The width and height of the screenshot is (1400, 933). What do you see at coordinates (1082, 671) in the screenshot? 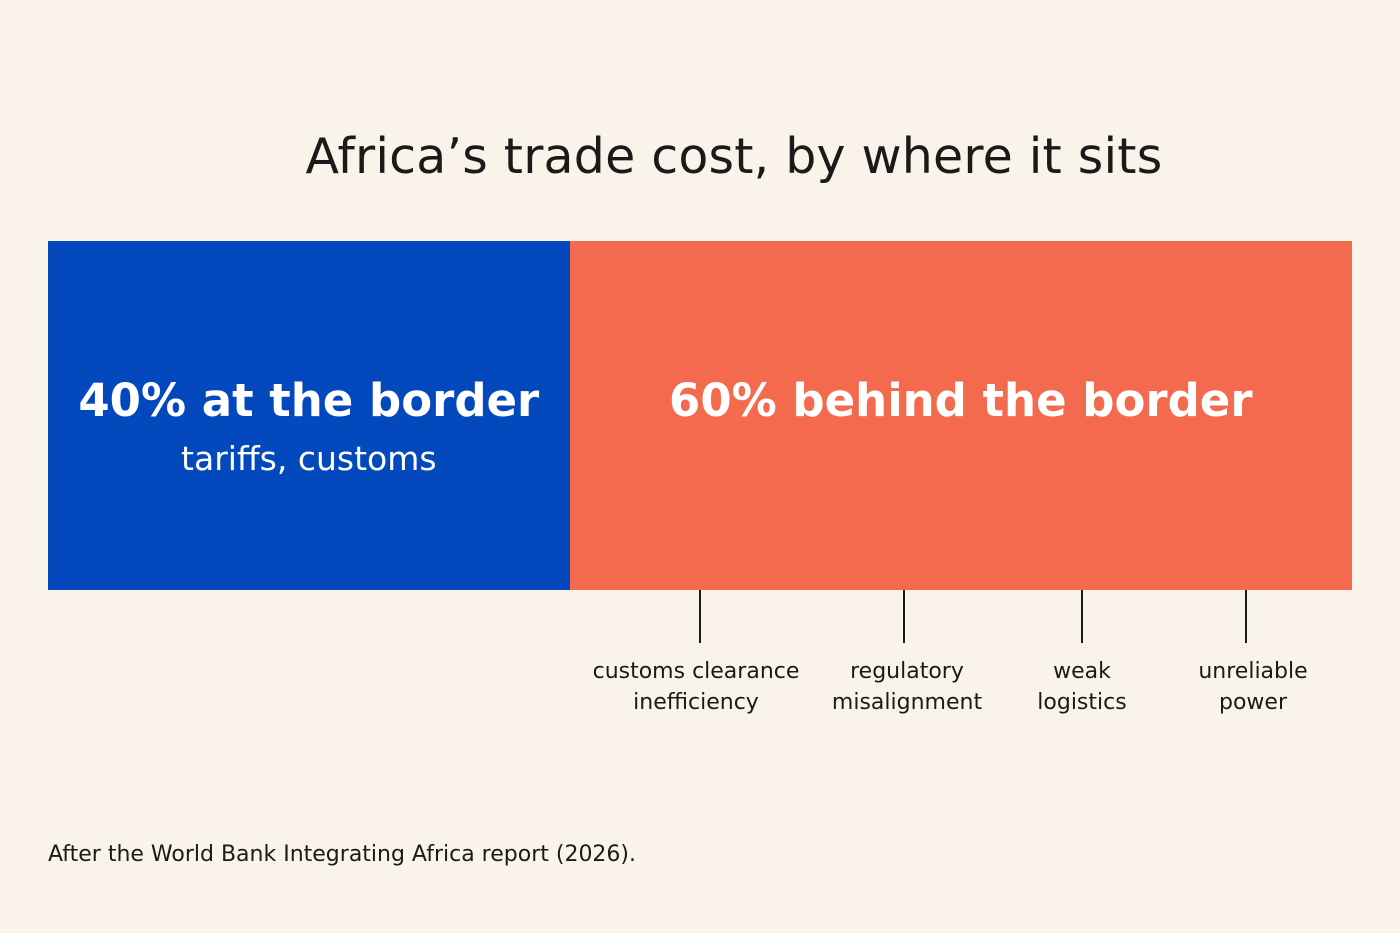
I see `factor-label-line: weak` at bounding box center [1082, 671].